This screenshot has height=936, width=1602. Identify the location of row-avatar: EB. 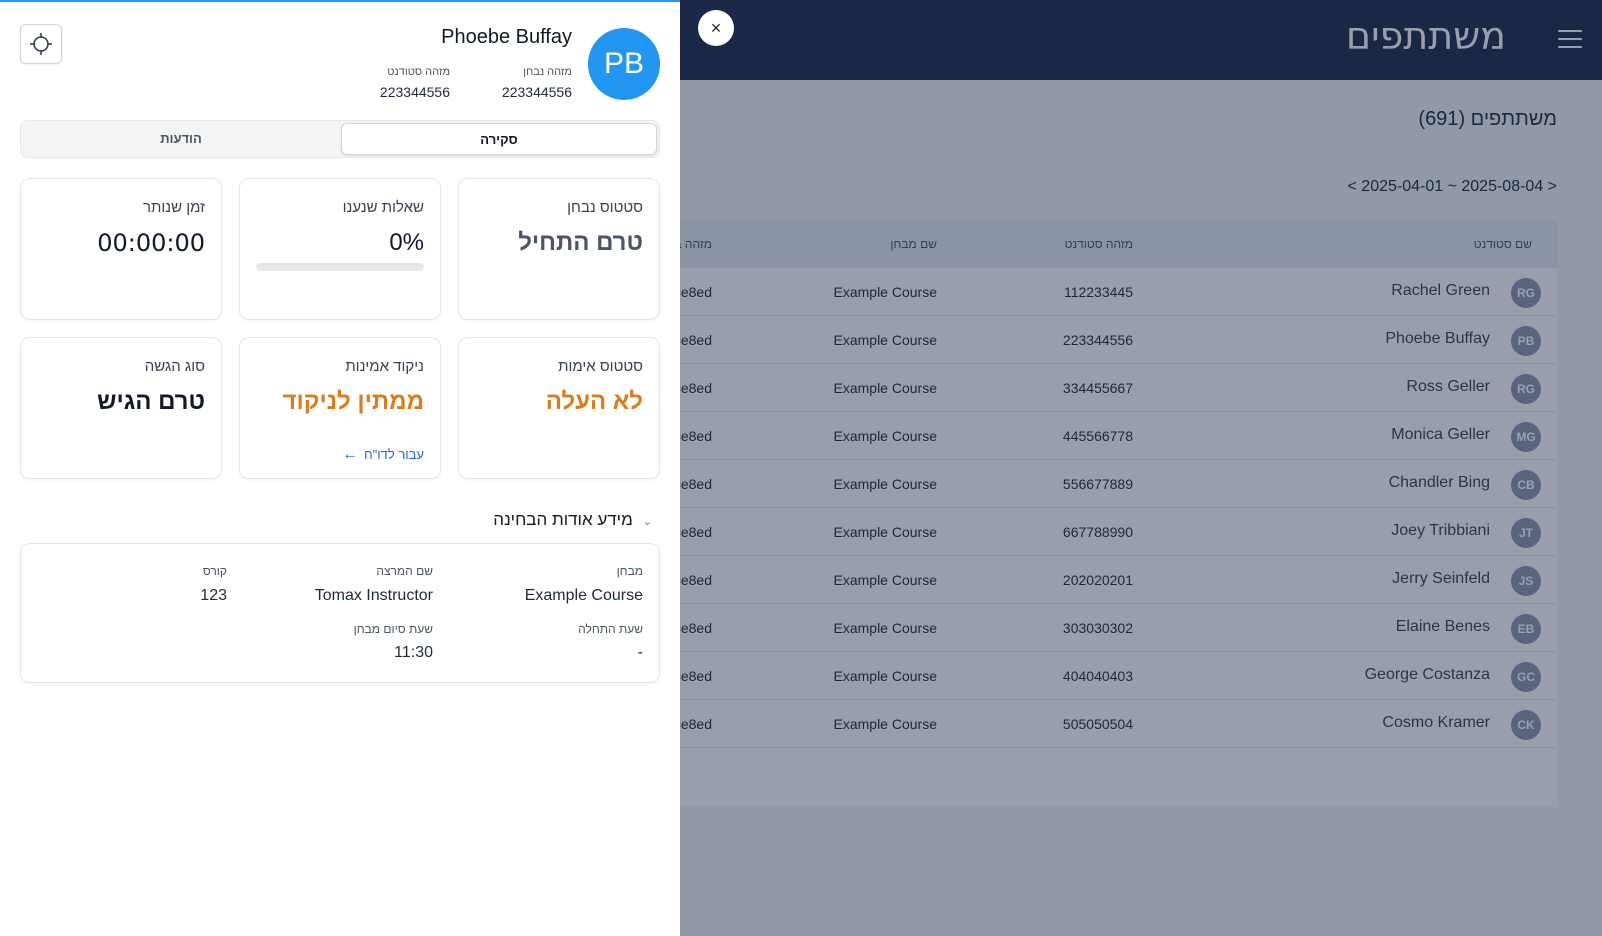
(1526, 629).